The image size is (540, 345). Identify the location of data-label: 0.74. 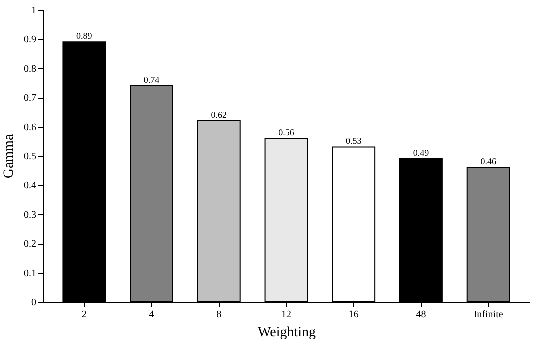
(152, 79).